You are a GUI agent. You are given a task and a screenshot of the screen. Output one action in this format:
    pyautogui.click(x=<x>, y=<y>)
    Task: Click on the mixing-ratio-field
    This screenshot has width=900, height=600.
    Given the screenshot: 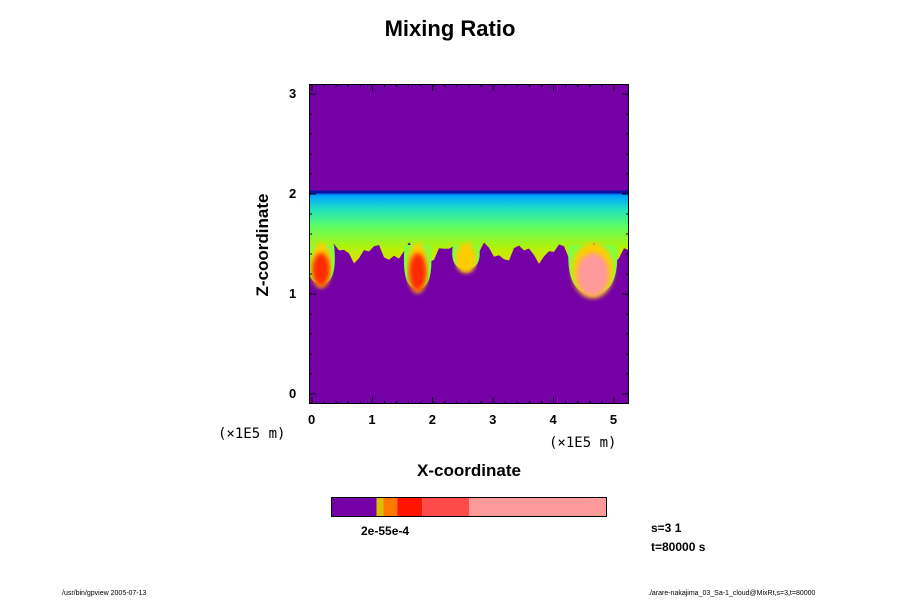 What is the action you would take?
    pyautogui.click(x=469, y=244)
    